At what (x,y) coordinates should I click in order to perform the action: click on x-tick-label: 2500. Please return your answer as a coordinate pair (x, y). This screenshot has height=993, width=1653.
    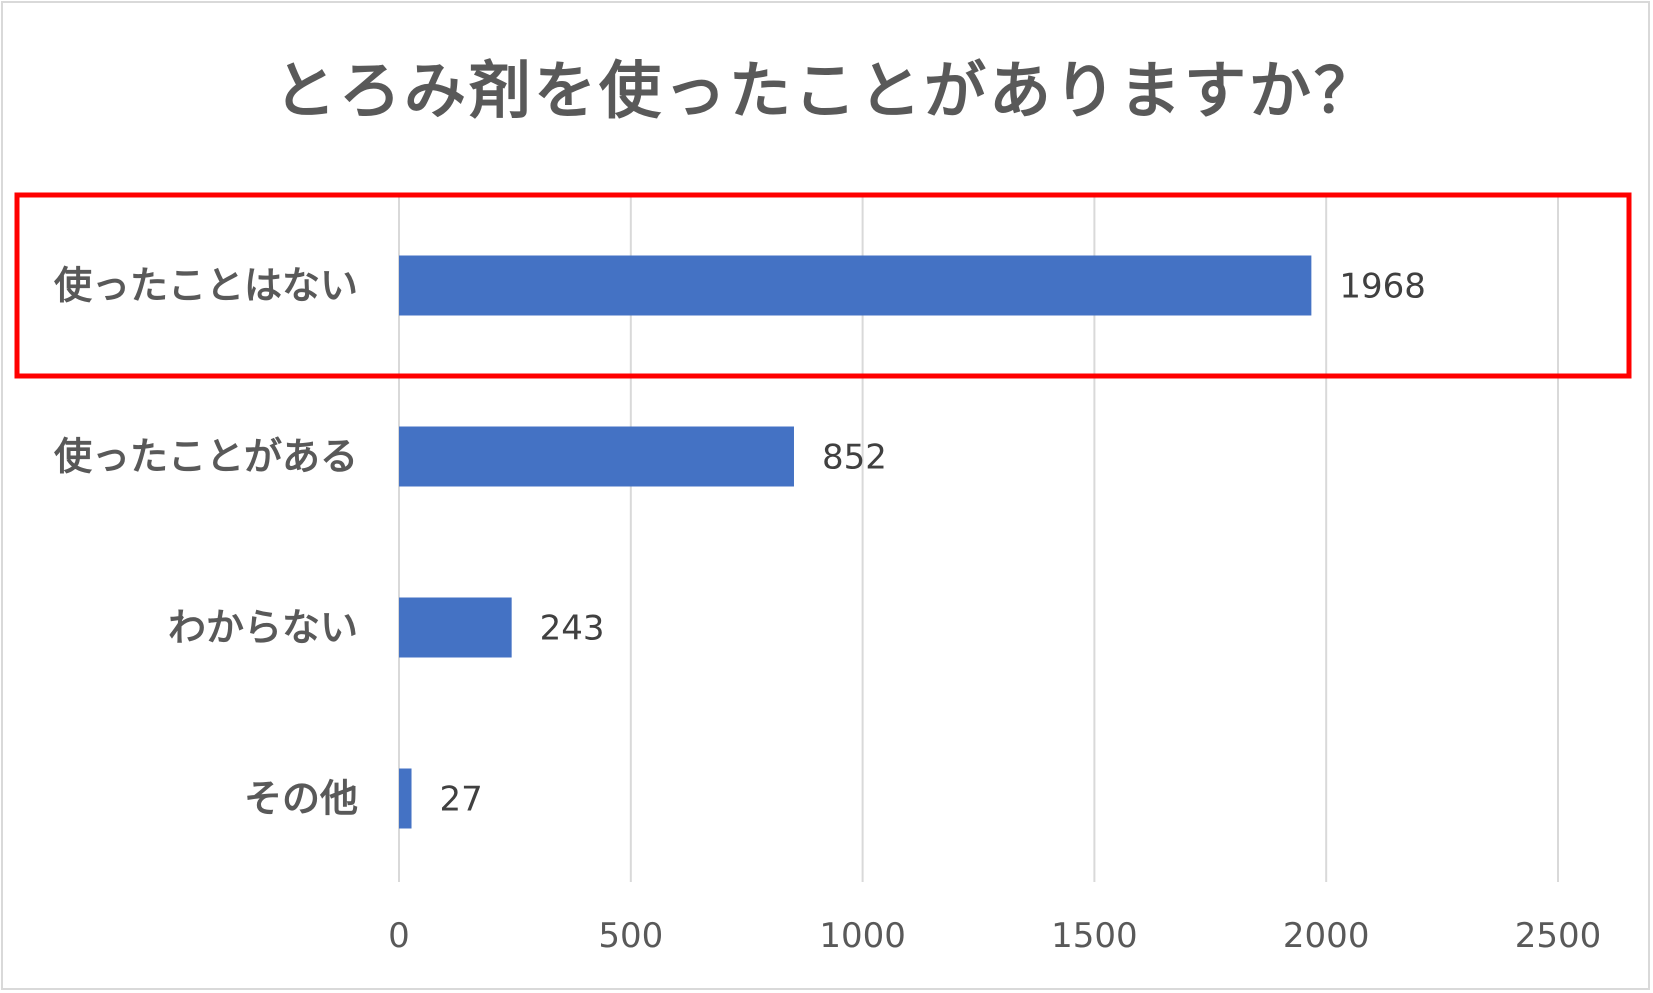
    Looking at the image, I should click on (1558, 936).